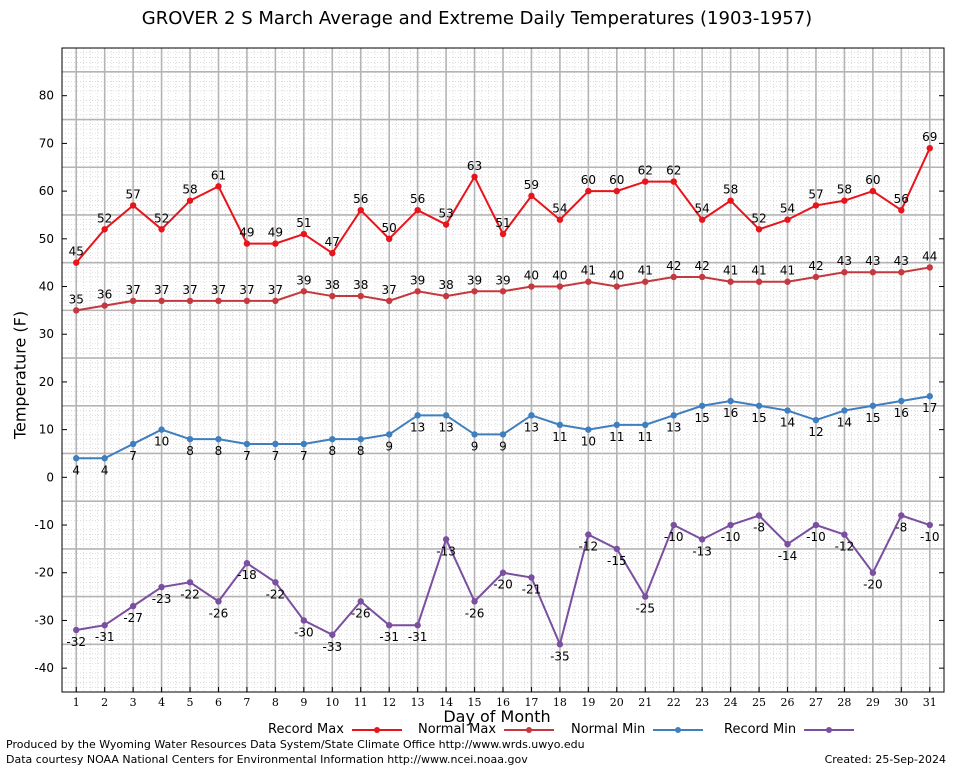 This screenshot has width=954, height=768. I want to click on record-min-data-label: -31, so click(418, 637).